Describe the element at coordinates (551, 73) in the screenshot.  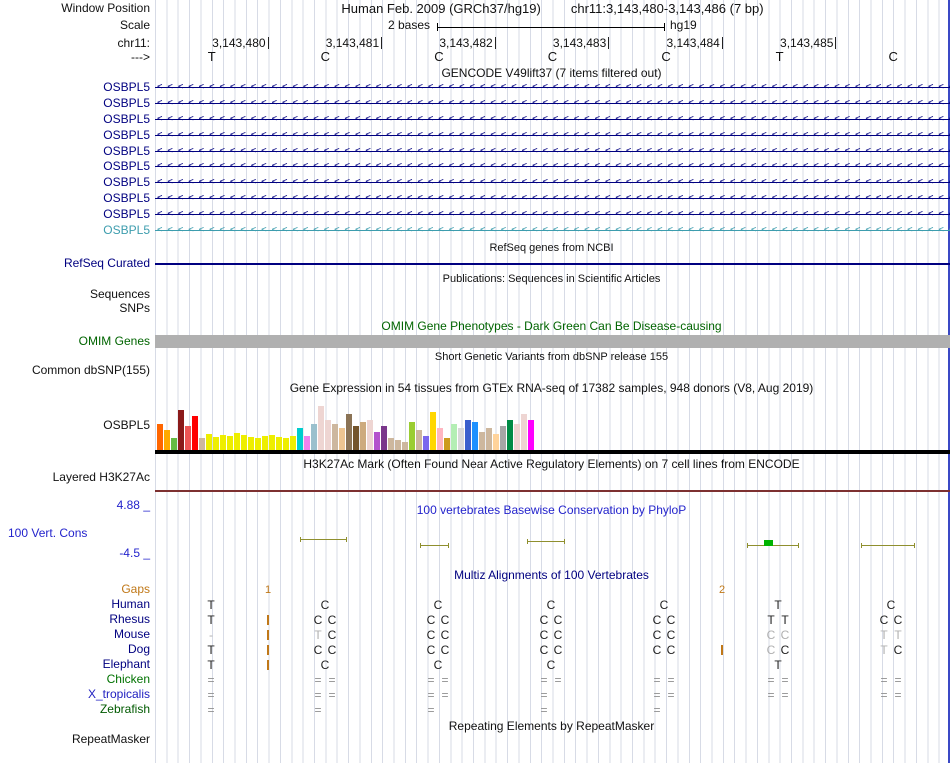
I see `gencode-track-title: GENCODE V49lift37 (7 items filtered out)` at that location.